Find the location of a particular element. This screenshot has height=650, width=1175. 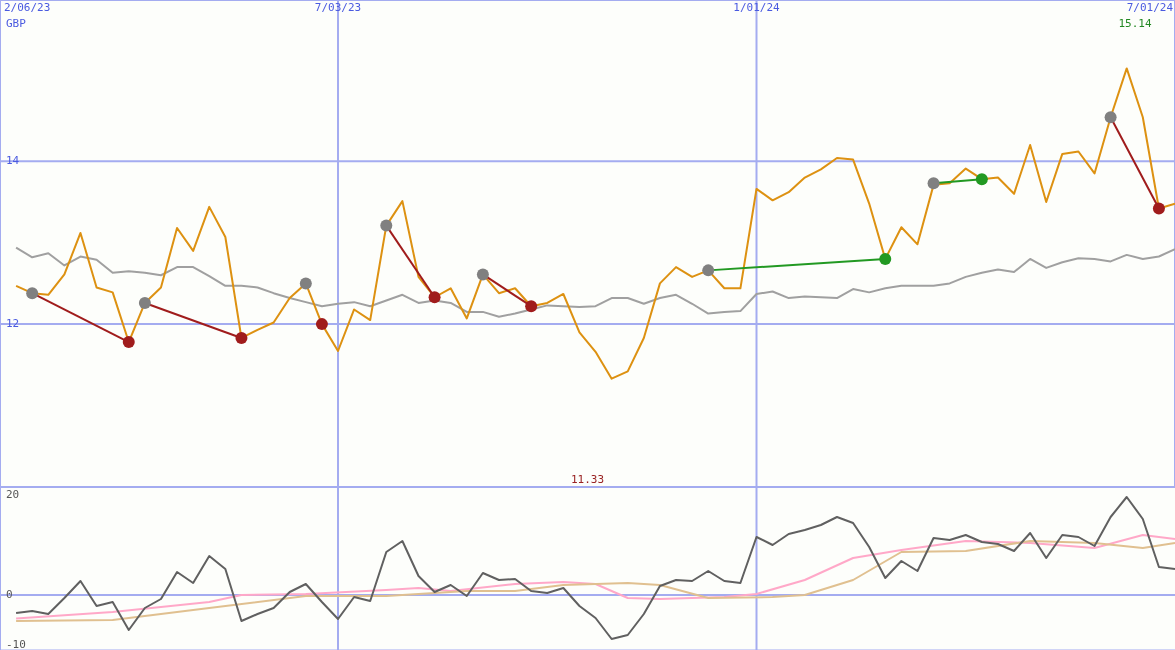

annotation: 15.14 is located at coordinates (1135, 23).